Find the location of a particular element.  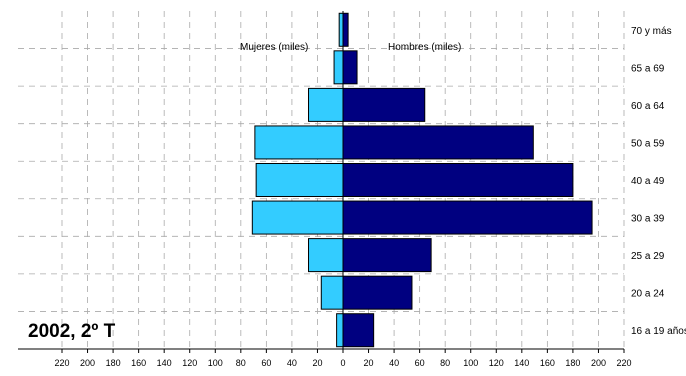

category-label: 25 a 29 is located at coordinates (648, 256).